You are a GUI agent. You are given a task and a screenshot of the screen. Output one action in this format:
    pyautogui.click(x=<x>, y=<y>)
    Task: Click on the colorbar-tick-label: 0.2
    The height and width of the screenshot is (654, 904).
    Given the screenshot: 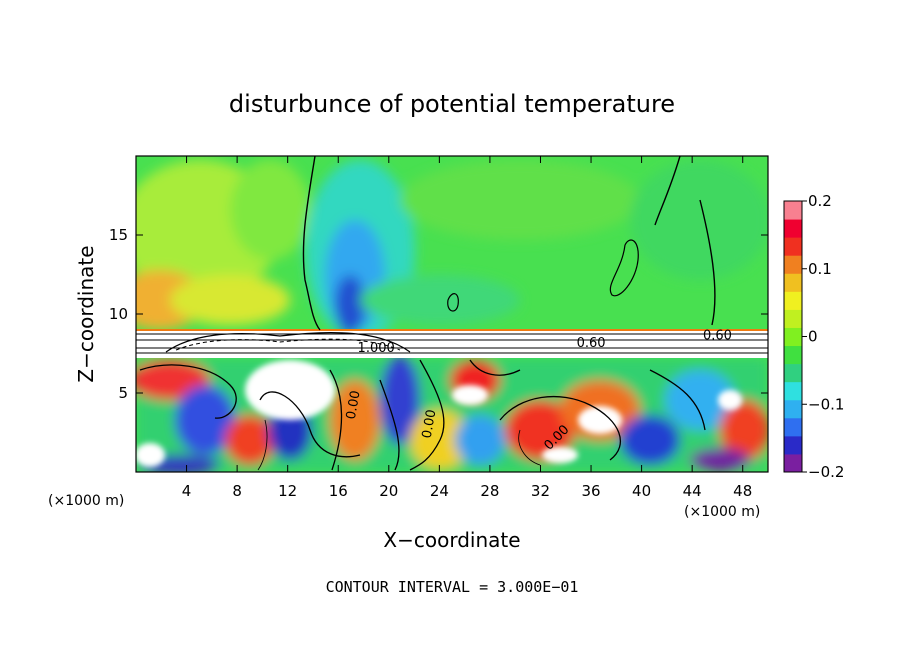 What is the action you would take?
    pyautogui.click(x=820, y=201)
    